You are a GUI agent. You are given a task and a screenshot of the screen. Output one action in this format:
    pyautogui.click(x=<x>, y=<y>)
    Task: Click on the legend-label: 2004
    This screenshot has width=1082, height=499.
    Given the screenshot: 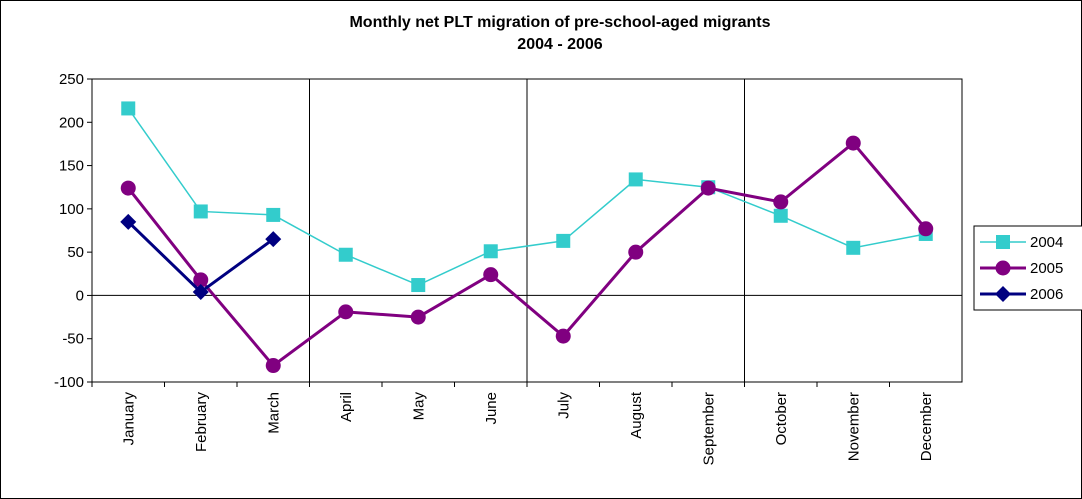 What is the action you would take?
    pyautogui.click(x=1046, y=242)
    